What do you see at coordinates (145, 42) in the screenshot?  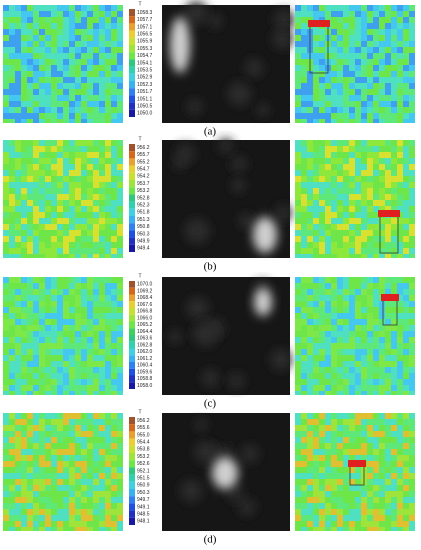 I see `colorbar-label: 1055.9` at bounding box center [145, 42].